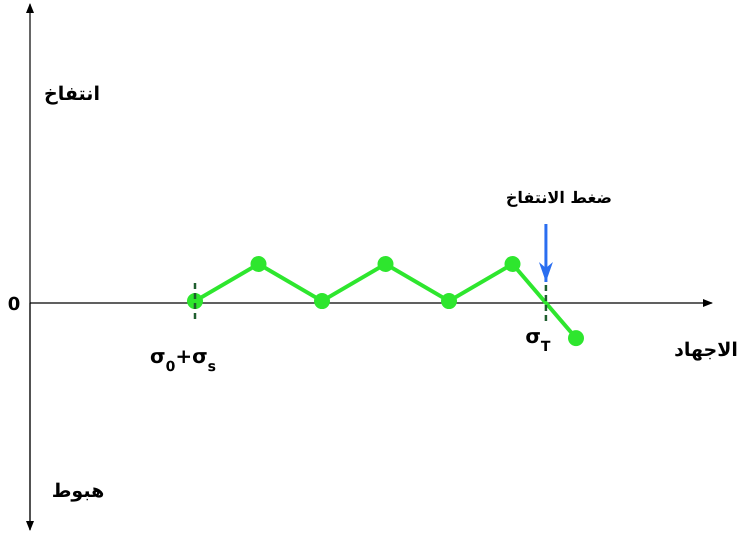 The image size is (747, 535). What do you see at coordinates (706, 350) in the screenshot?
I see `x-axis-title: الاجهاد` at bounding box center [706, 350].